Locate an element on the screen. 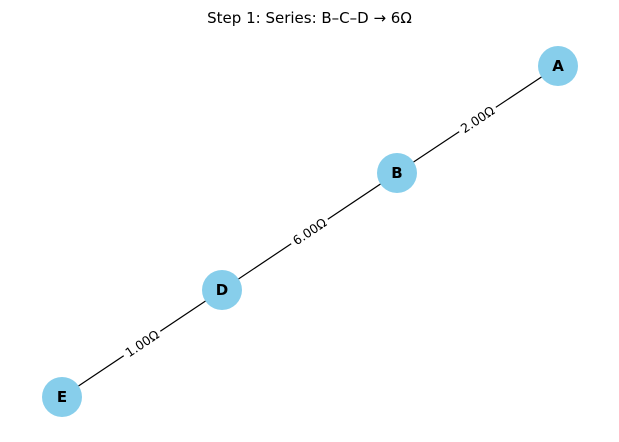 This screenshot has height=442, width=619. node-a: A is located at coordinates (558, 66).